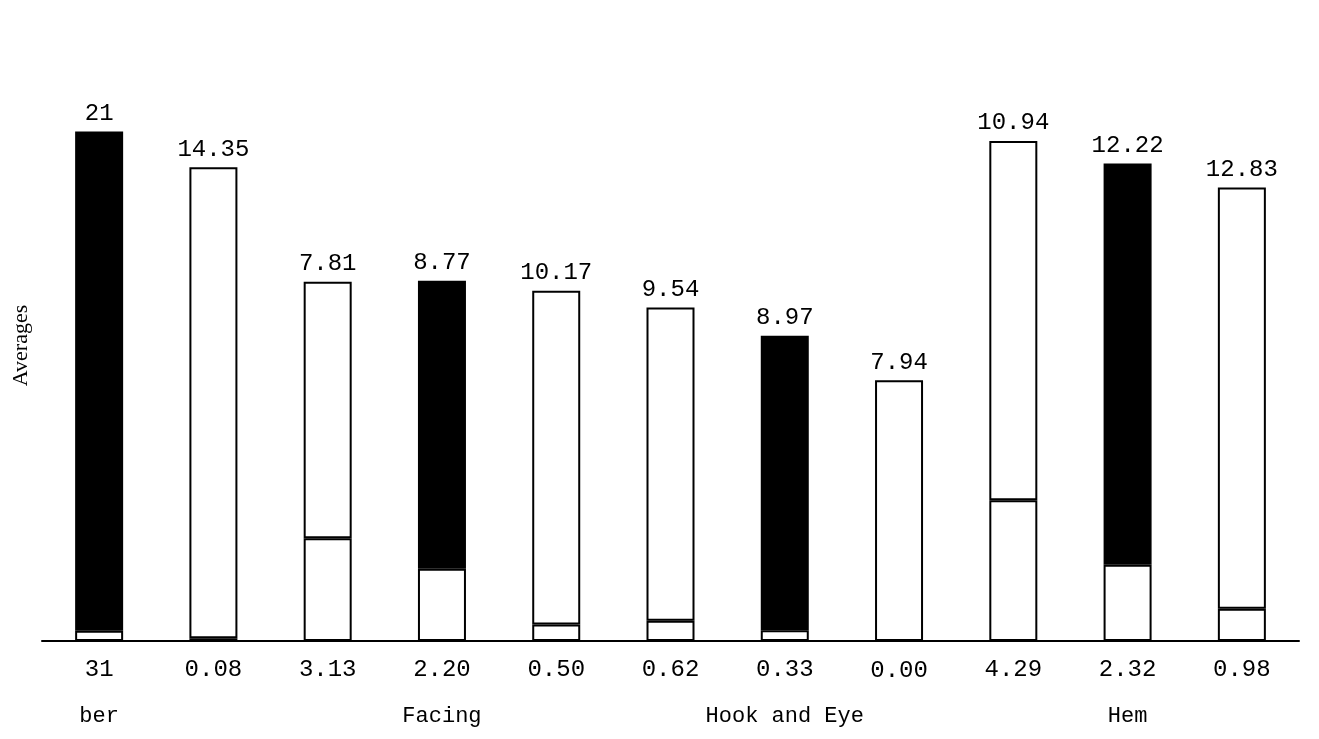 The width and height of the screenshot is (1319, 739). What do you see at coordinates (442, 263) in the screenshot?
I see `data-label: 8.77` at bounding box center [442, 263].